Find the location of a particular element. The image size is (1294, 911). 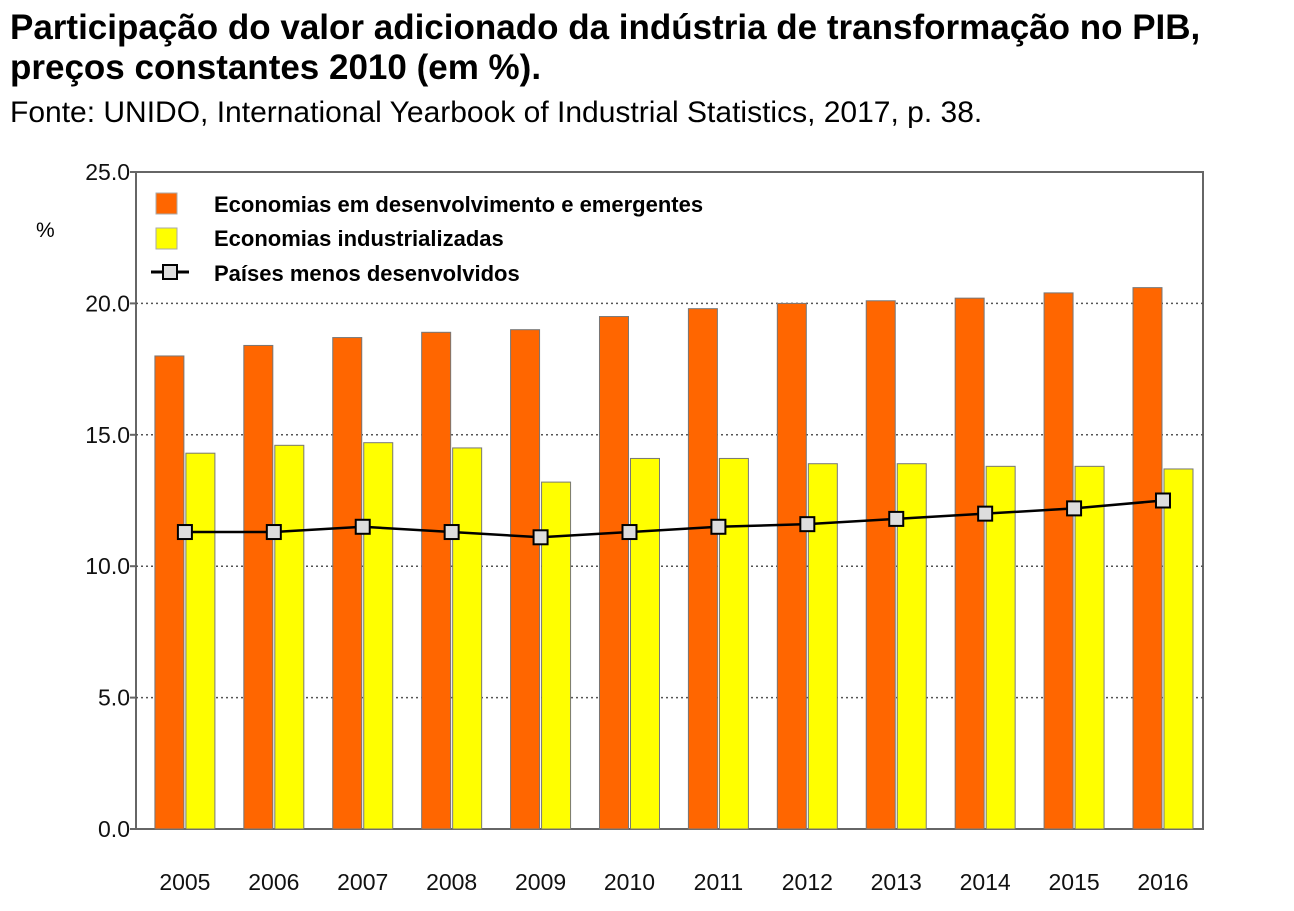

x-tick-label: 2009 is located at coordinates (540, 882).